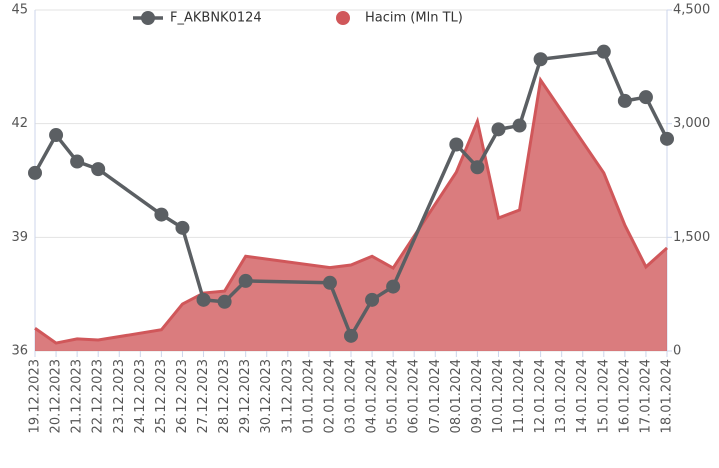  What do you see at coordinates (308, 396) in the screenshot?
I see `x-tick-label: 01.01.2024` at bounding box center [308, 396].